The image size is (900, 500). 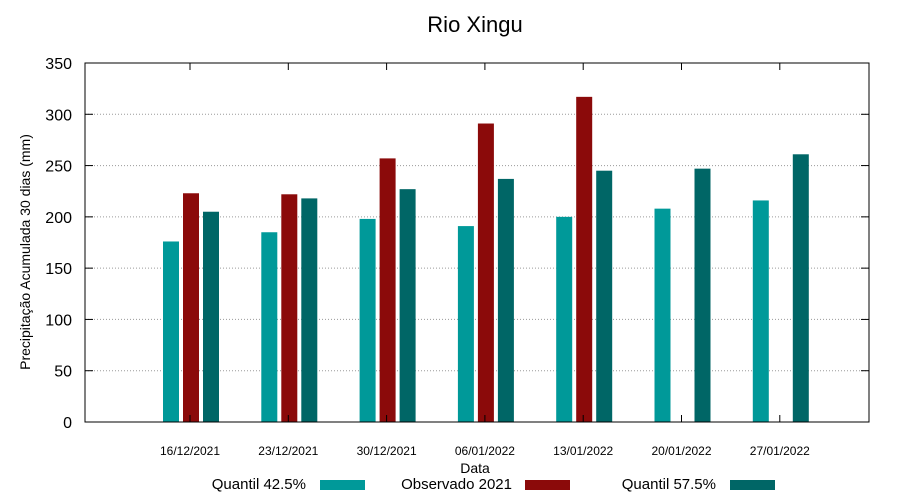 I want to click on x-tick-label: 20/01/2022, so click(x=681, y=451).